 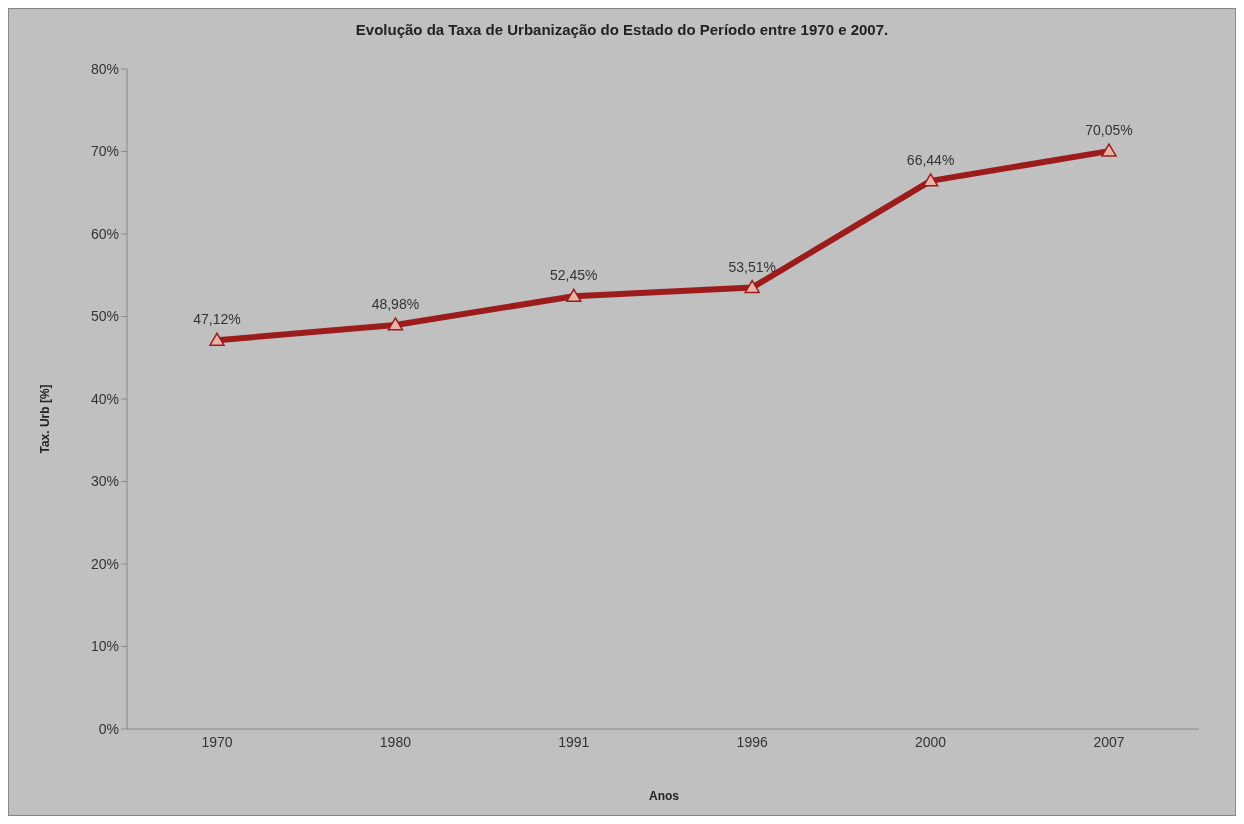 I want to click on y-tick-label: 70%, so click(x=104, y=151).